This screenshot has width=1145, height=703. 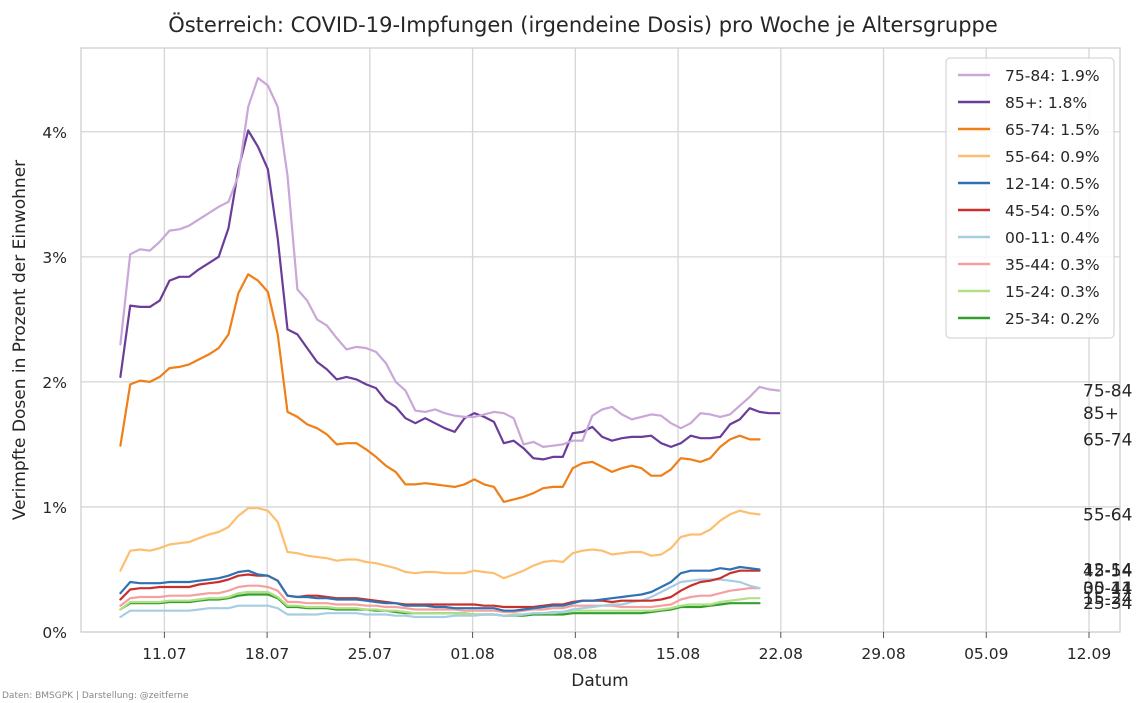 I want to click on legend-entry: 85+: 1.8%, so click(x=1046, y=103).